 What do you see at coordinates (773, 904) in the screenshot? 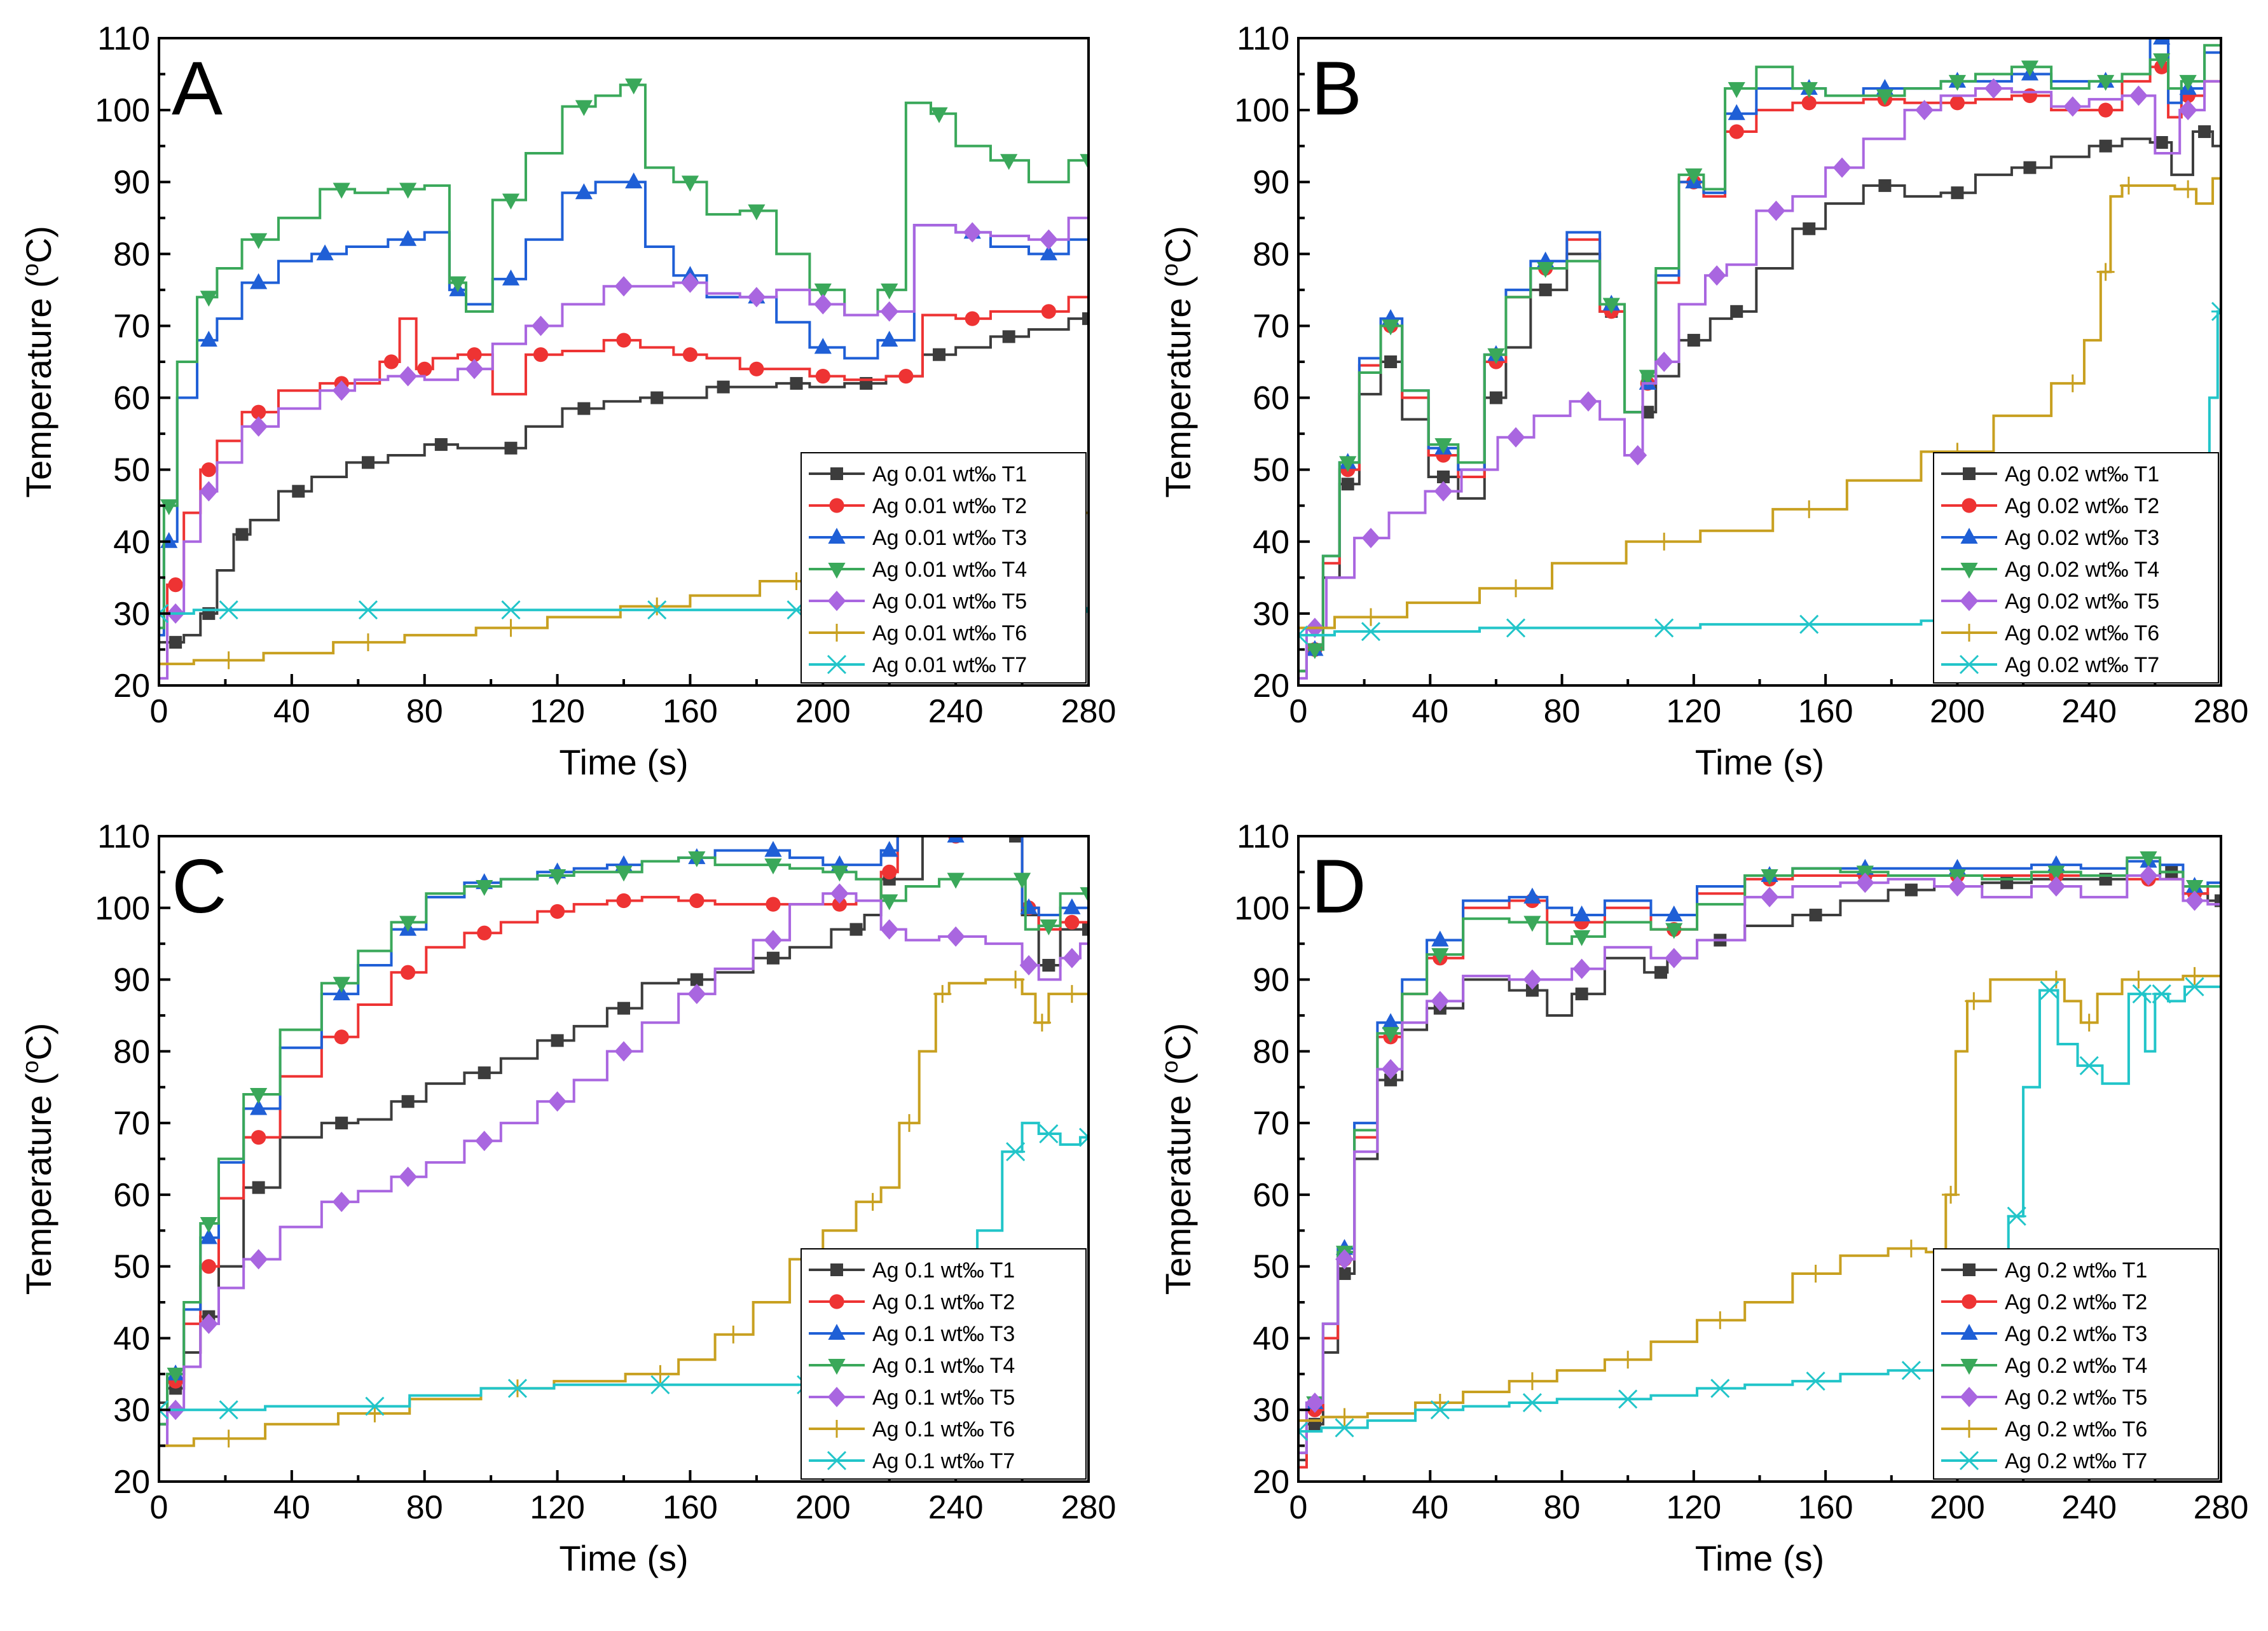
I see `panel-c-t2-point-marker` at bounding box center [773, 904].